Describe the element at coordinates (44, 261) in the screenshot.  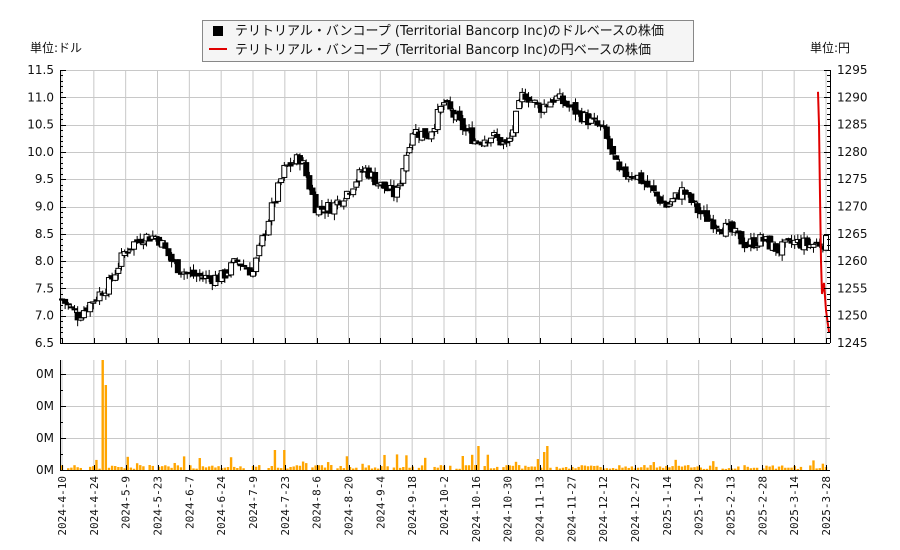
I see `y-tick-left: 8.0` at that location.